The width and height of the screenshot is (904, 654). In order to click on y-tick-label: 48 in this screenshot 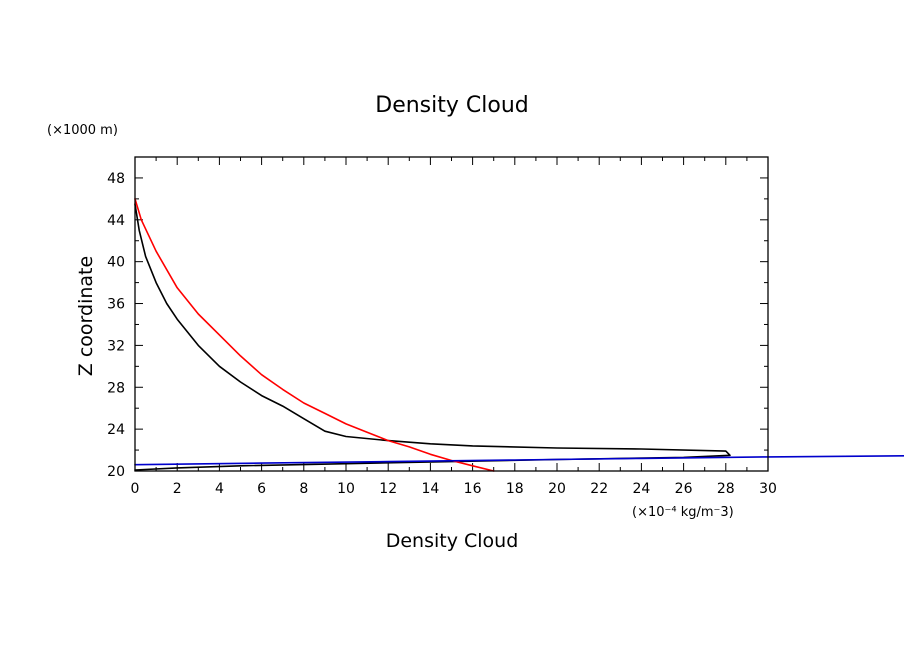, I will do `click(116, 179)`.